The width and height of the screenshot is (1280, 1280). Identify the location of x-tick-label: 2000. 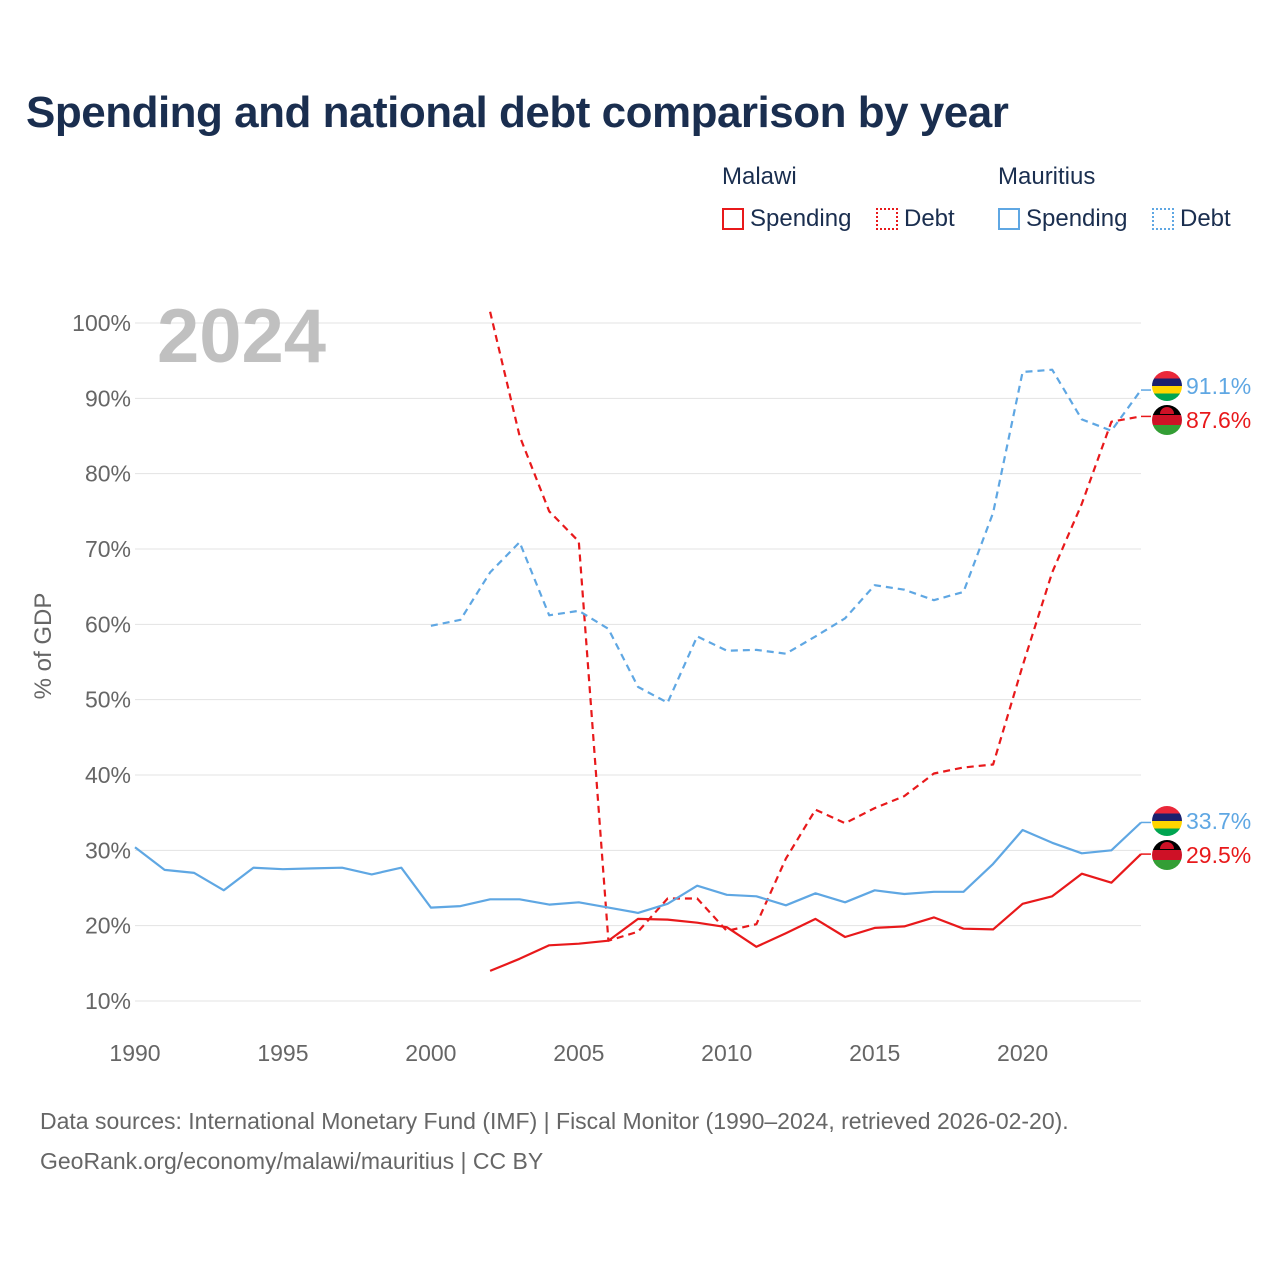
(430, 1053).